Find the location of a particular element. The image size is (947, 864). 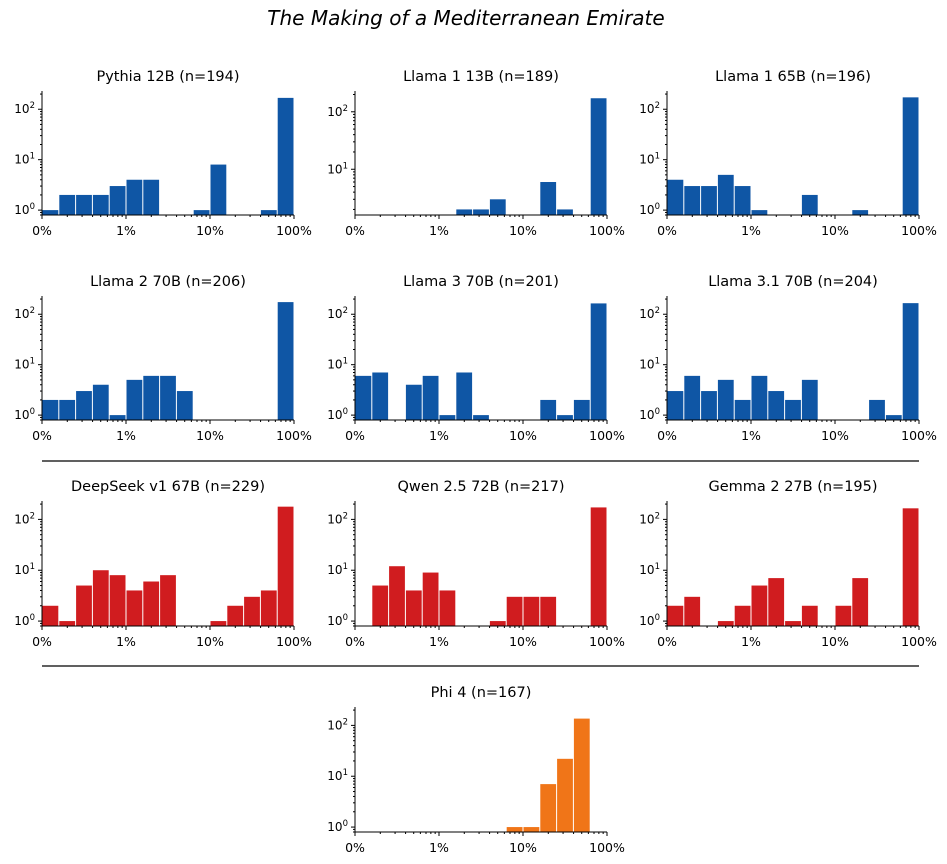

panel-title: Llama 1 65B (n=196) is located at coordinates (793, 77).